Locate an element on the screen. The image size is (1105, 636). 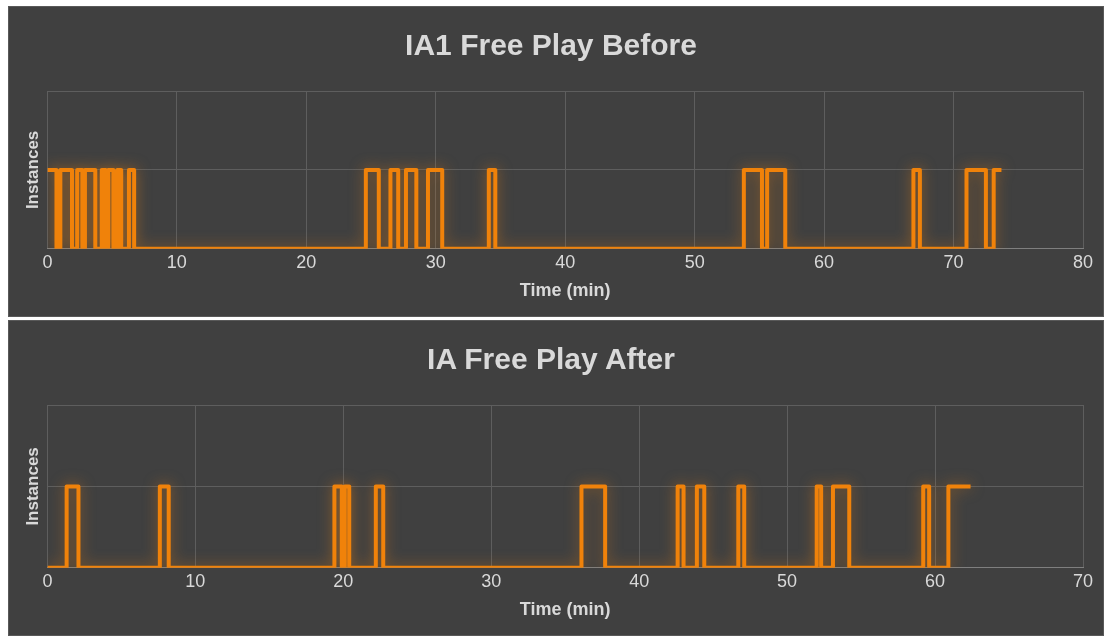
x-tick-label: 80 is located at coordinates (1083, 261).